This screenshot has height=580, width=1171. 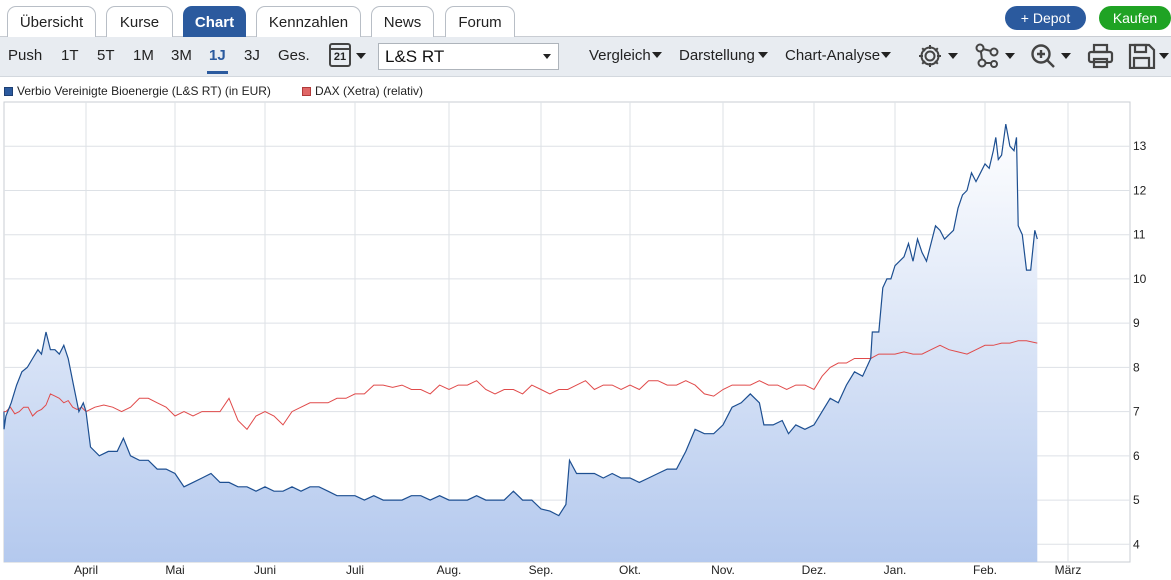 I want to click on exchange-select: L&S RT, so click(x=468, y=56).